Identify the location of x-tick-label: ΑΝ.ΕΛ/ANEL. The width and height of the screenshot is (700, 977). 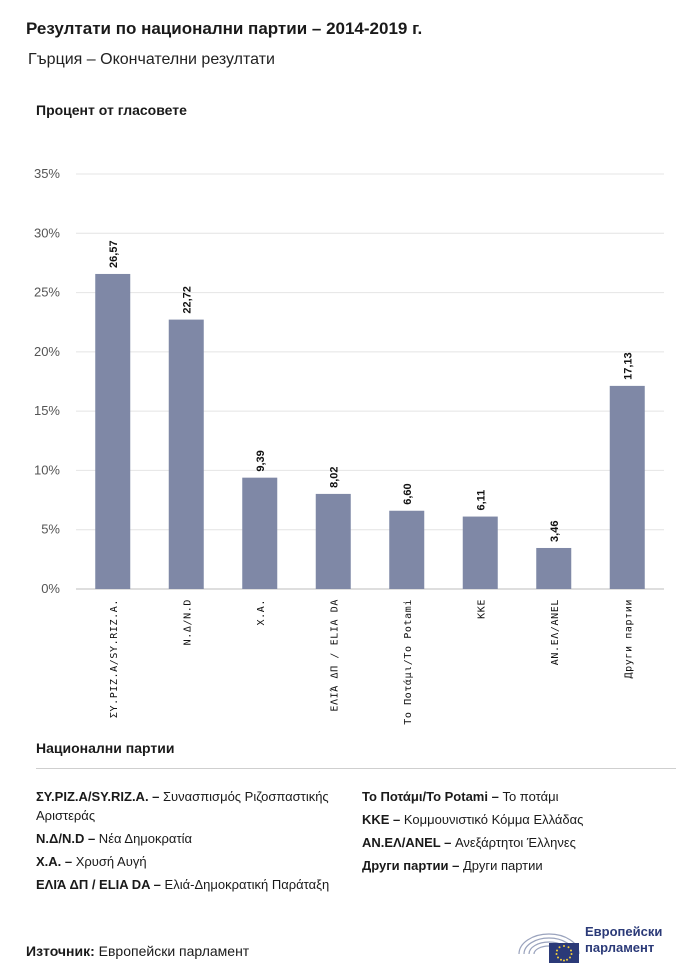
(555, 632).